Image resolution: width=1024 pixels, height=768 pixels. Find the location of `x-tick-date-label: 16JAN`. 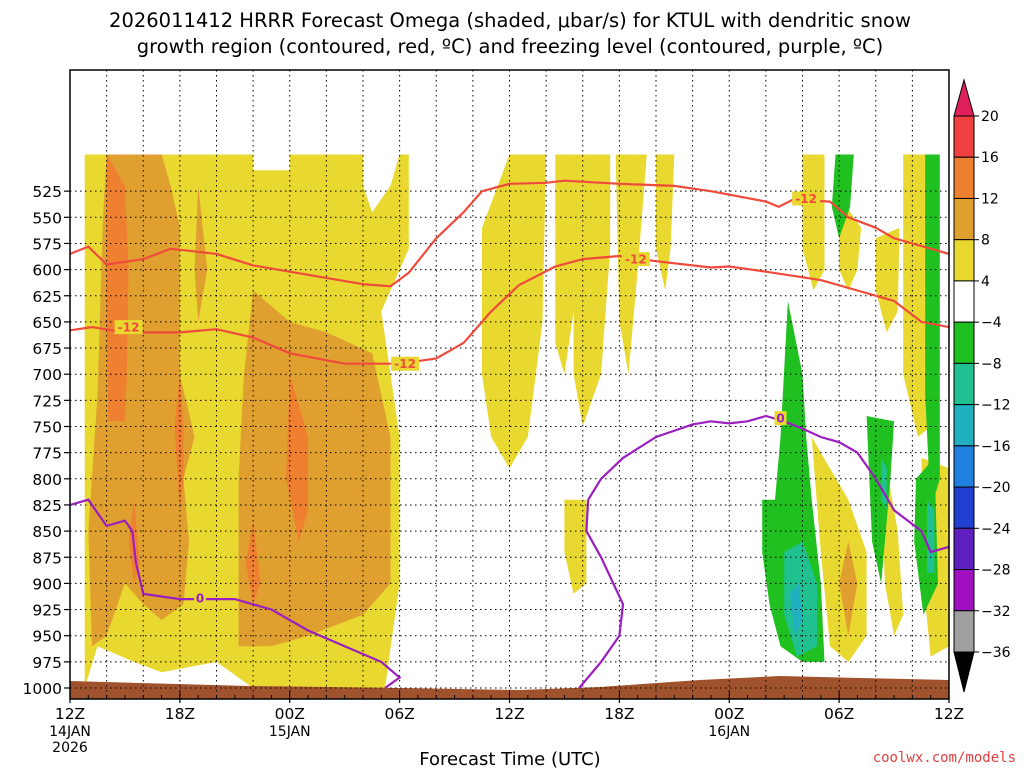

x-tick-date-label: 16JAN is located at coordinates (729, 732).